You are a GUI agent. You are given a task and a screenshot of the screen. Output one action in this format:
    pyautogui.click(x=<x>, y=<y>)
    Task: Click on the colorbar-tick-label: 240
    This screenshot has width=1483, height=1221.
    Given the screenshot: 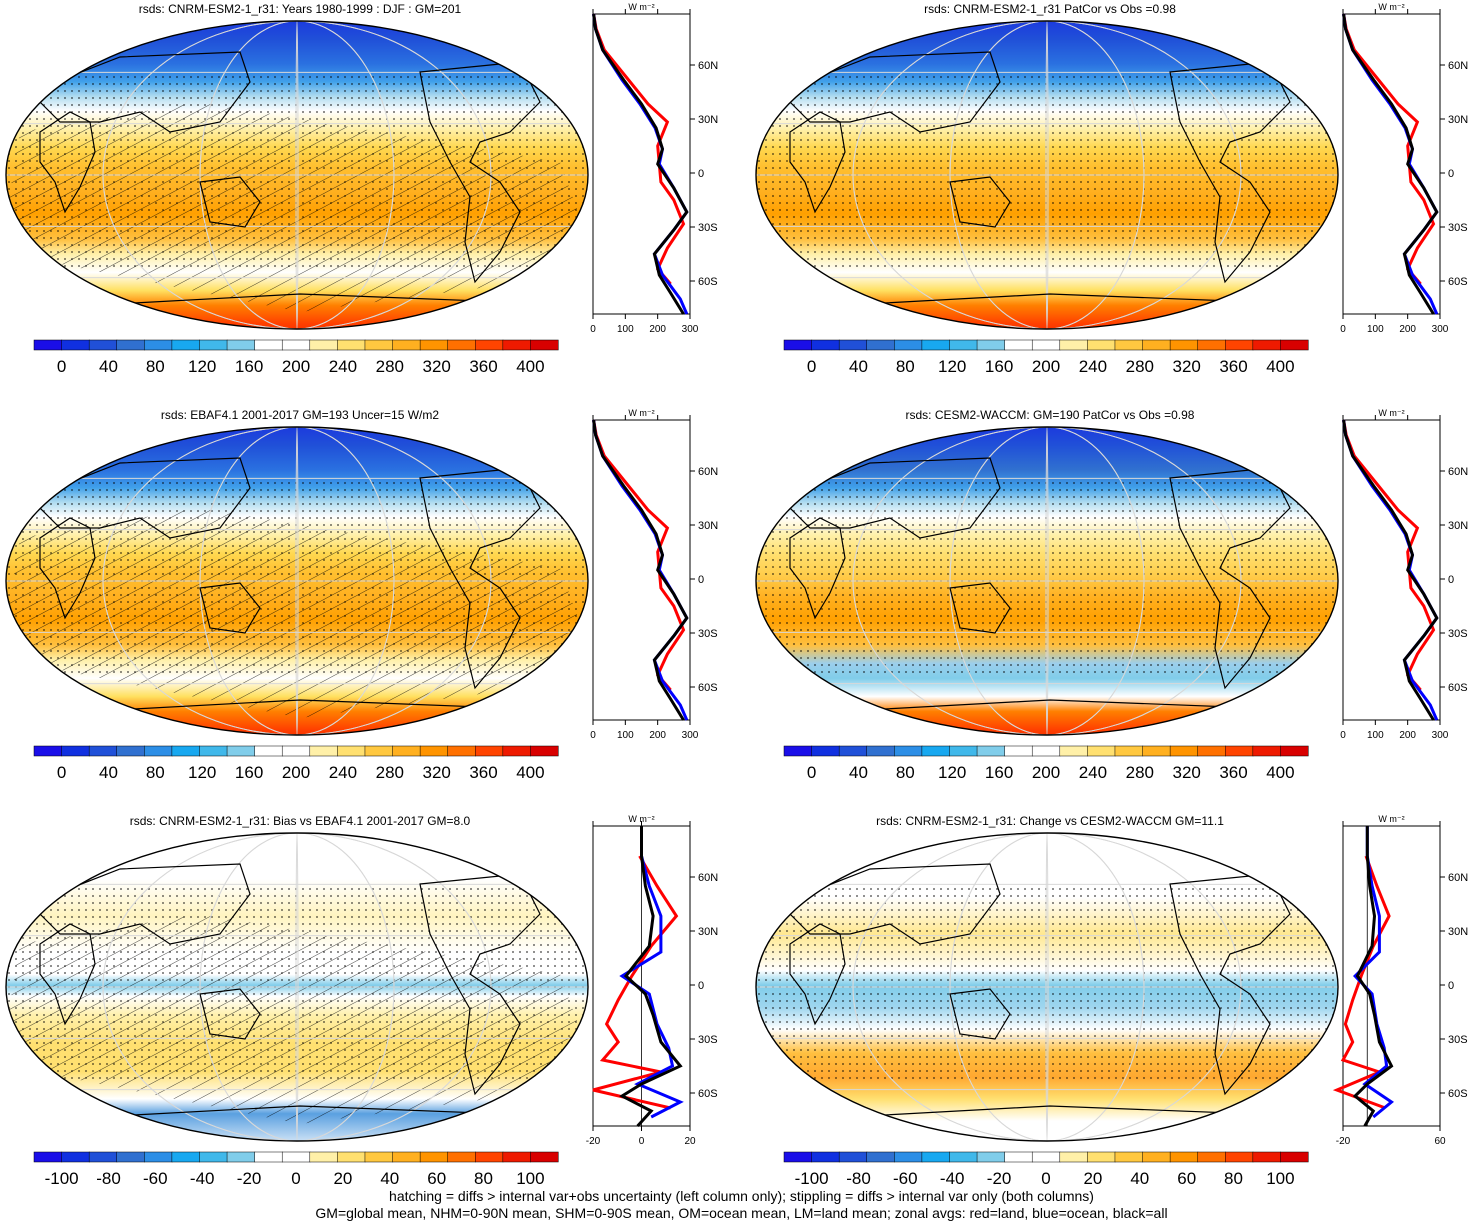 What is the action you would take?
    pyautogui.click(x=343, y=772)
    